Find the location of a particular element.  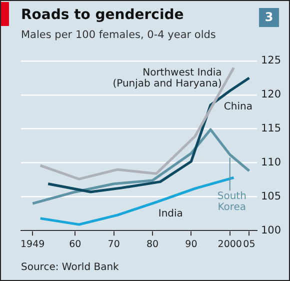

y-tick-label: 115 is located at coordinates (271, 128).